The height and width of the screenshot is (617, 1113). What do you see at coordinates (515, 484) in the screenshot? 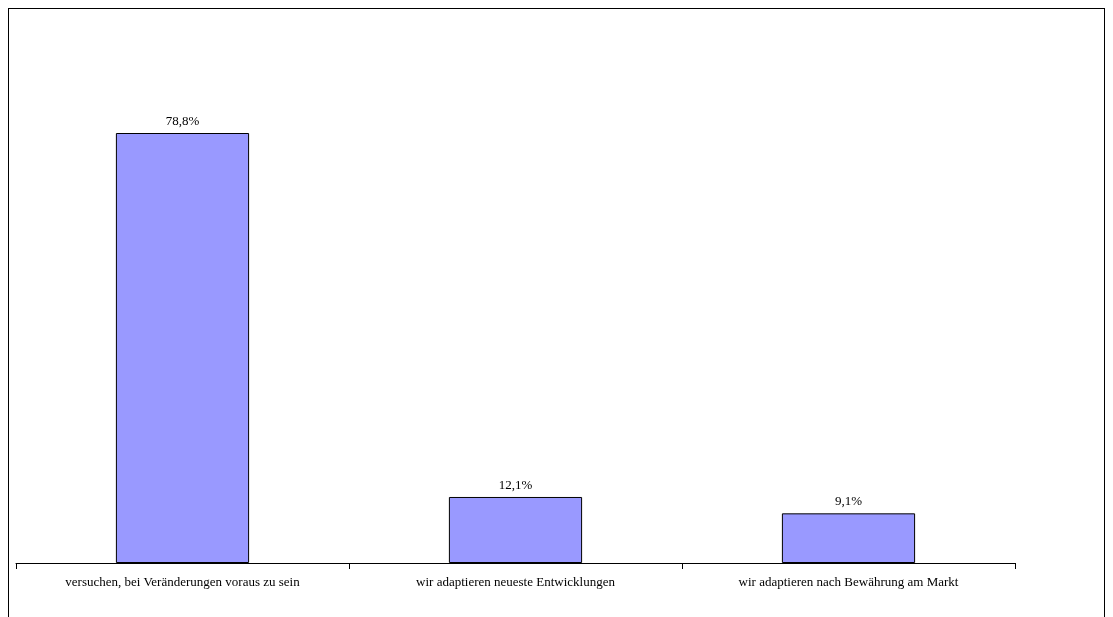
I see `data-label: 12,1%` at bounding box center [515, 484].